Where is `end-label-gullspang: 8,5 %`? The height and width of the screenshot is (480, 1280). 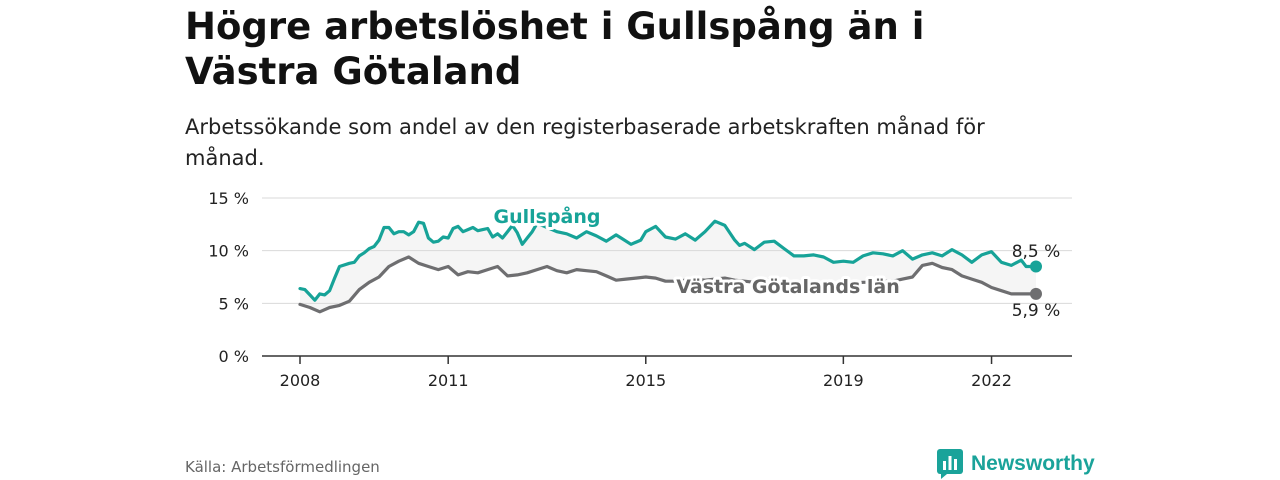
end-label-gullspang: 8,5 % is located at coordinates (1036, 252).